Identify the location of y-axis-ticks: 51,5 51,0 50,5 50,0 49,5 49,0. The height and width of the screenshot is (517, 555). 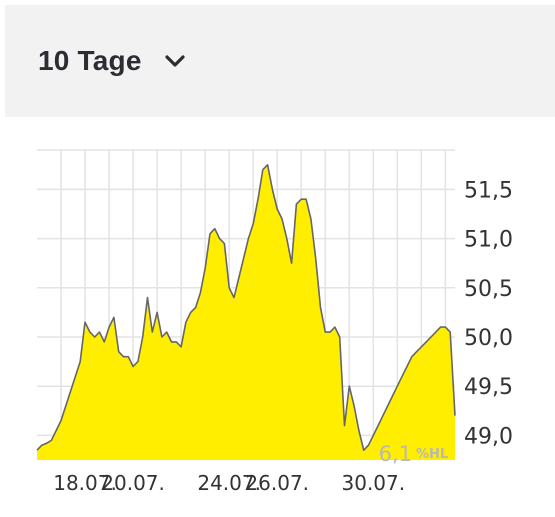
(488, 313).